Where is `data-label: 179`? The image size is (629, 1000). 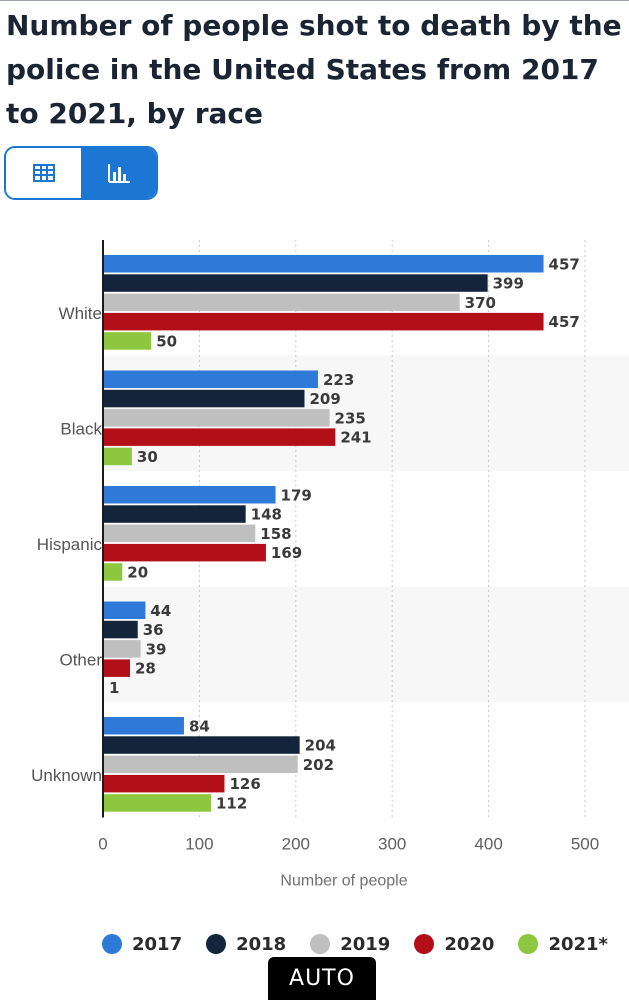
data-label: 179 is located at coordinates (296, 495).